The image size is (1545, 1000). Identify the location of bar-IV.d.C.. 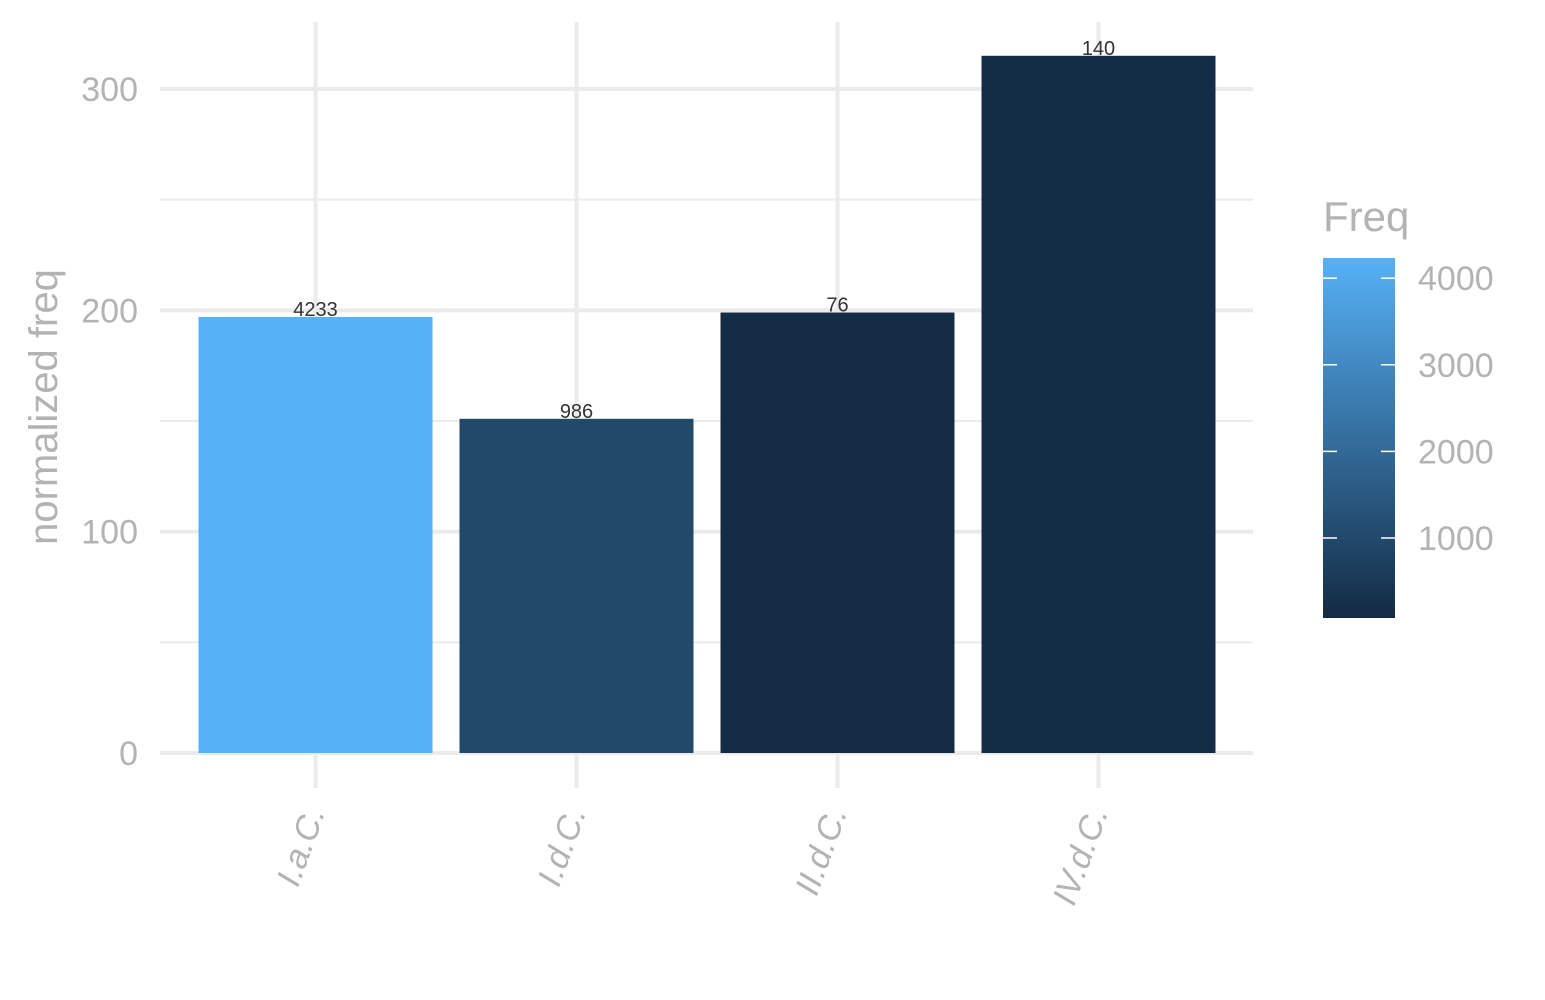
(1098, 404).